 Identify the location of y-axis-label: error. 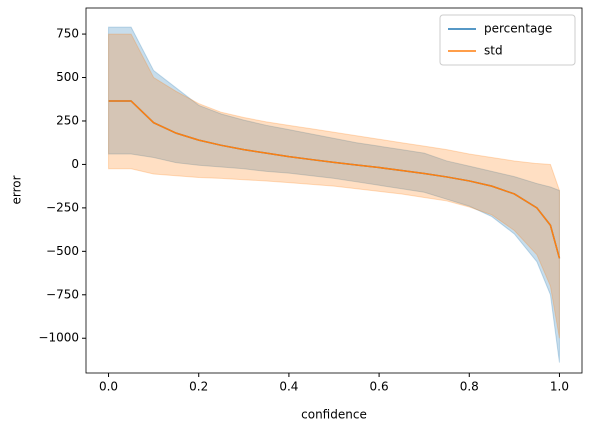
(17, 189).